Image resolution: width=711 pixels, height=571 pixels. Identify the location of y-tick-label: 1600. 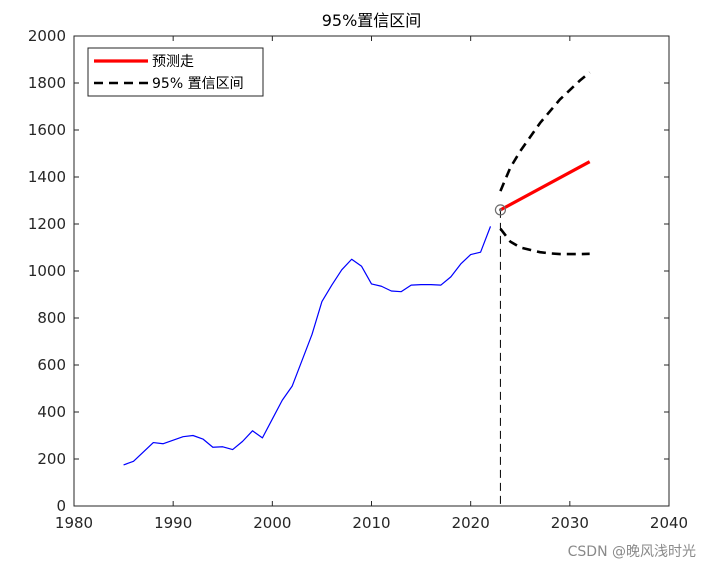
(47, 130).